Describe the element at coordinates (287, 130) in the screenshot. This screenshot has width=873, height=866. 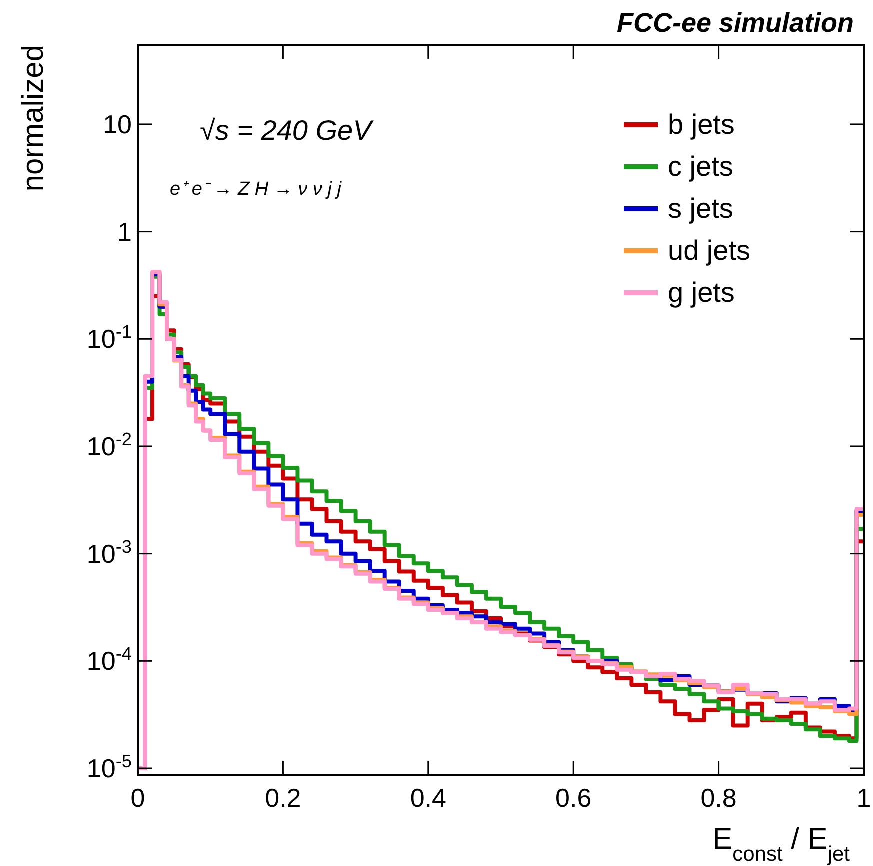
I see `annotation: √s = 240 GeV` at that location.